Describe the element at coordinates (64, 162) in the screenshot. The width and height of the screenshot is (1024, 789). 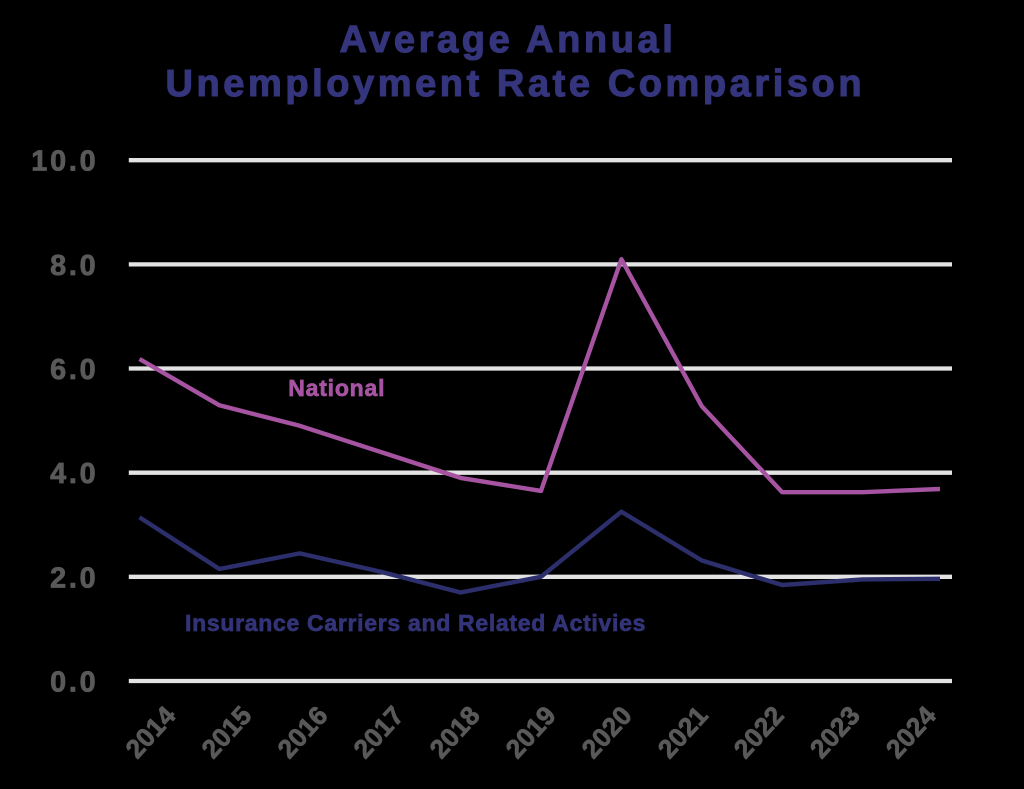
I see `svg-text: 10.0` at that location.